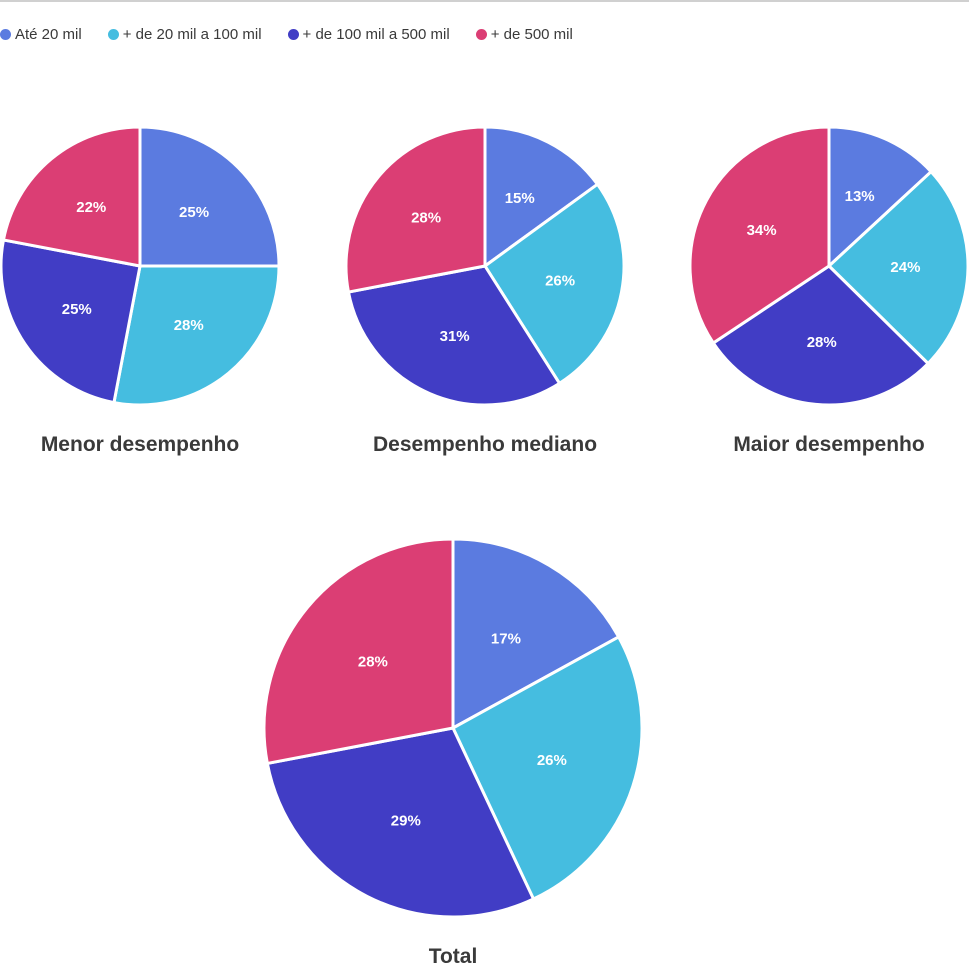 The image size is (969, 970). Describe the element at coordinates (140, 444) in the screenshot. I see `chart-title: Menor desempenho` at that location.